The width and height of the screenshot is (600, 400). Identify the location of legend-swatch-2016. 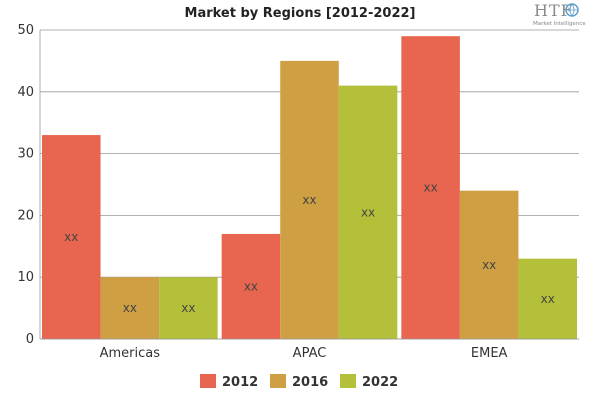
(278, 381).